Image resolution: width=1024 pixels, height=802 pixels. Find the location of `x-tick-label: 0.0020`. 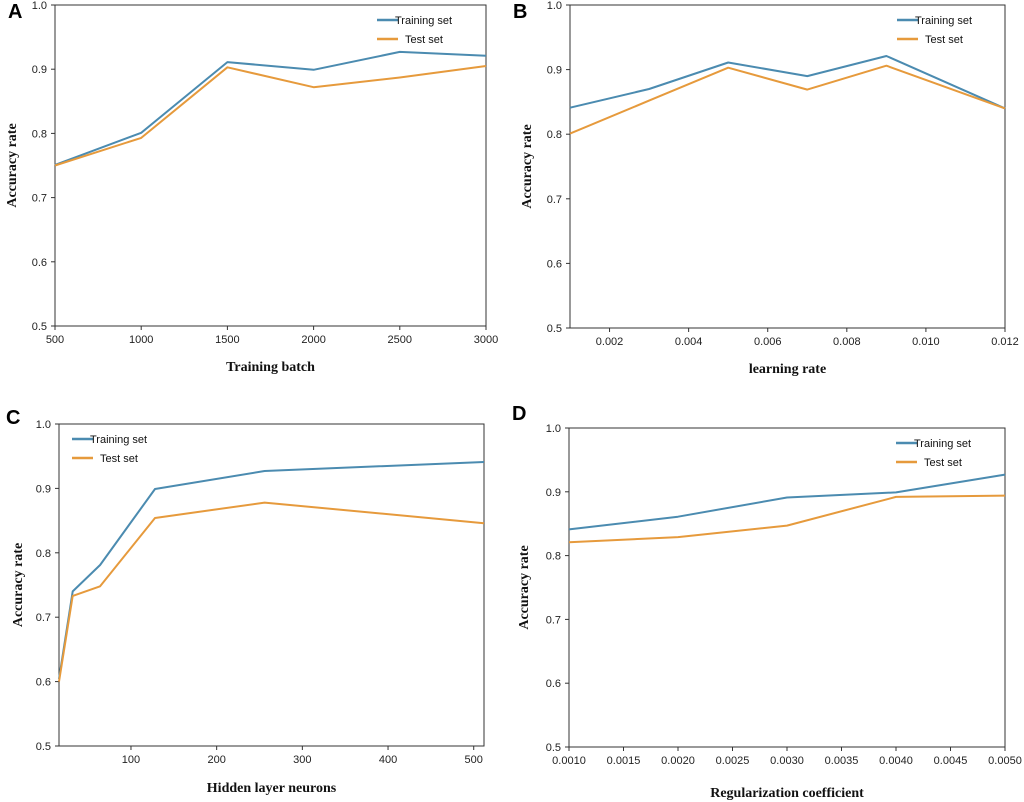

x-tick-label: 0.0020 is located at coordinates (678, 761).